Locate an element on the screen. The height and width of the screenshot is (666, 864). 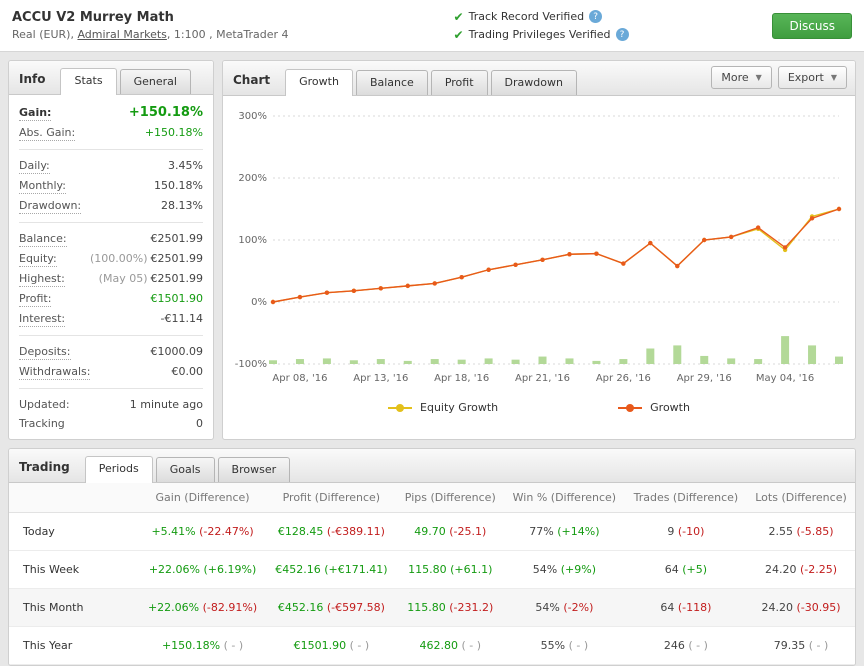
chart-actions: More ▼ Export ▼ is located at coordinates (779, 80).